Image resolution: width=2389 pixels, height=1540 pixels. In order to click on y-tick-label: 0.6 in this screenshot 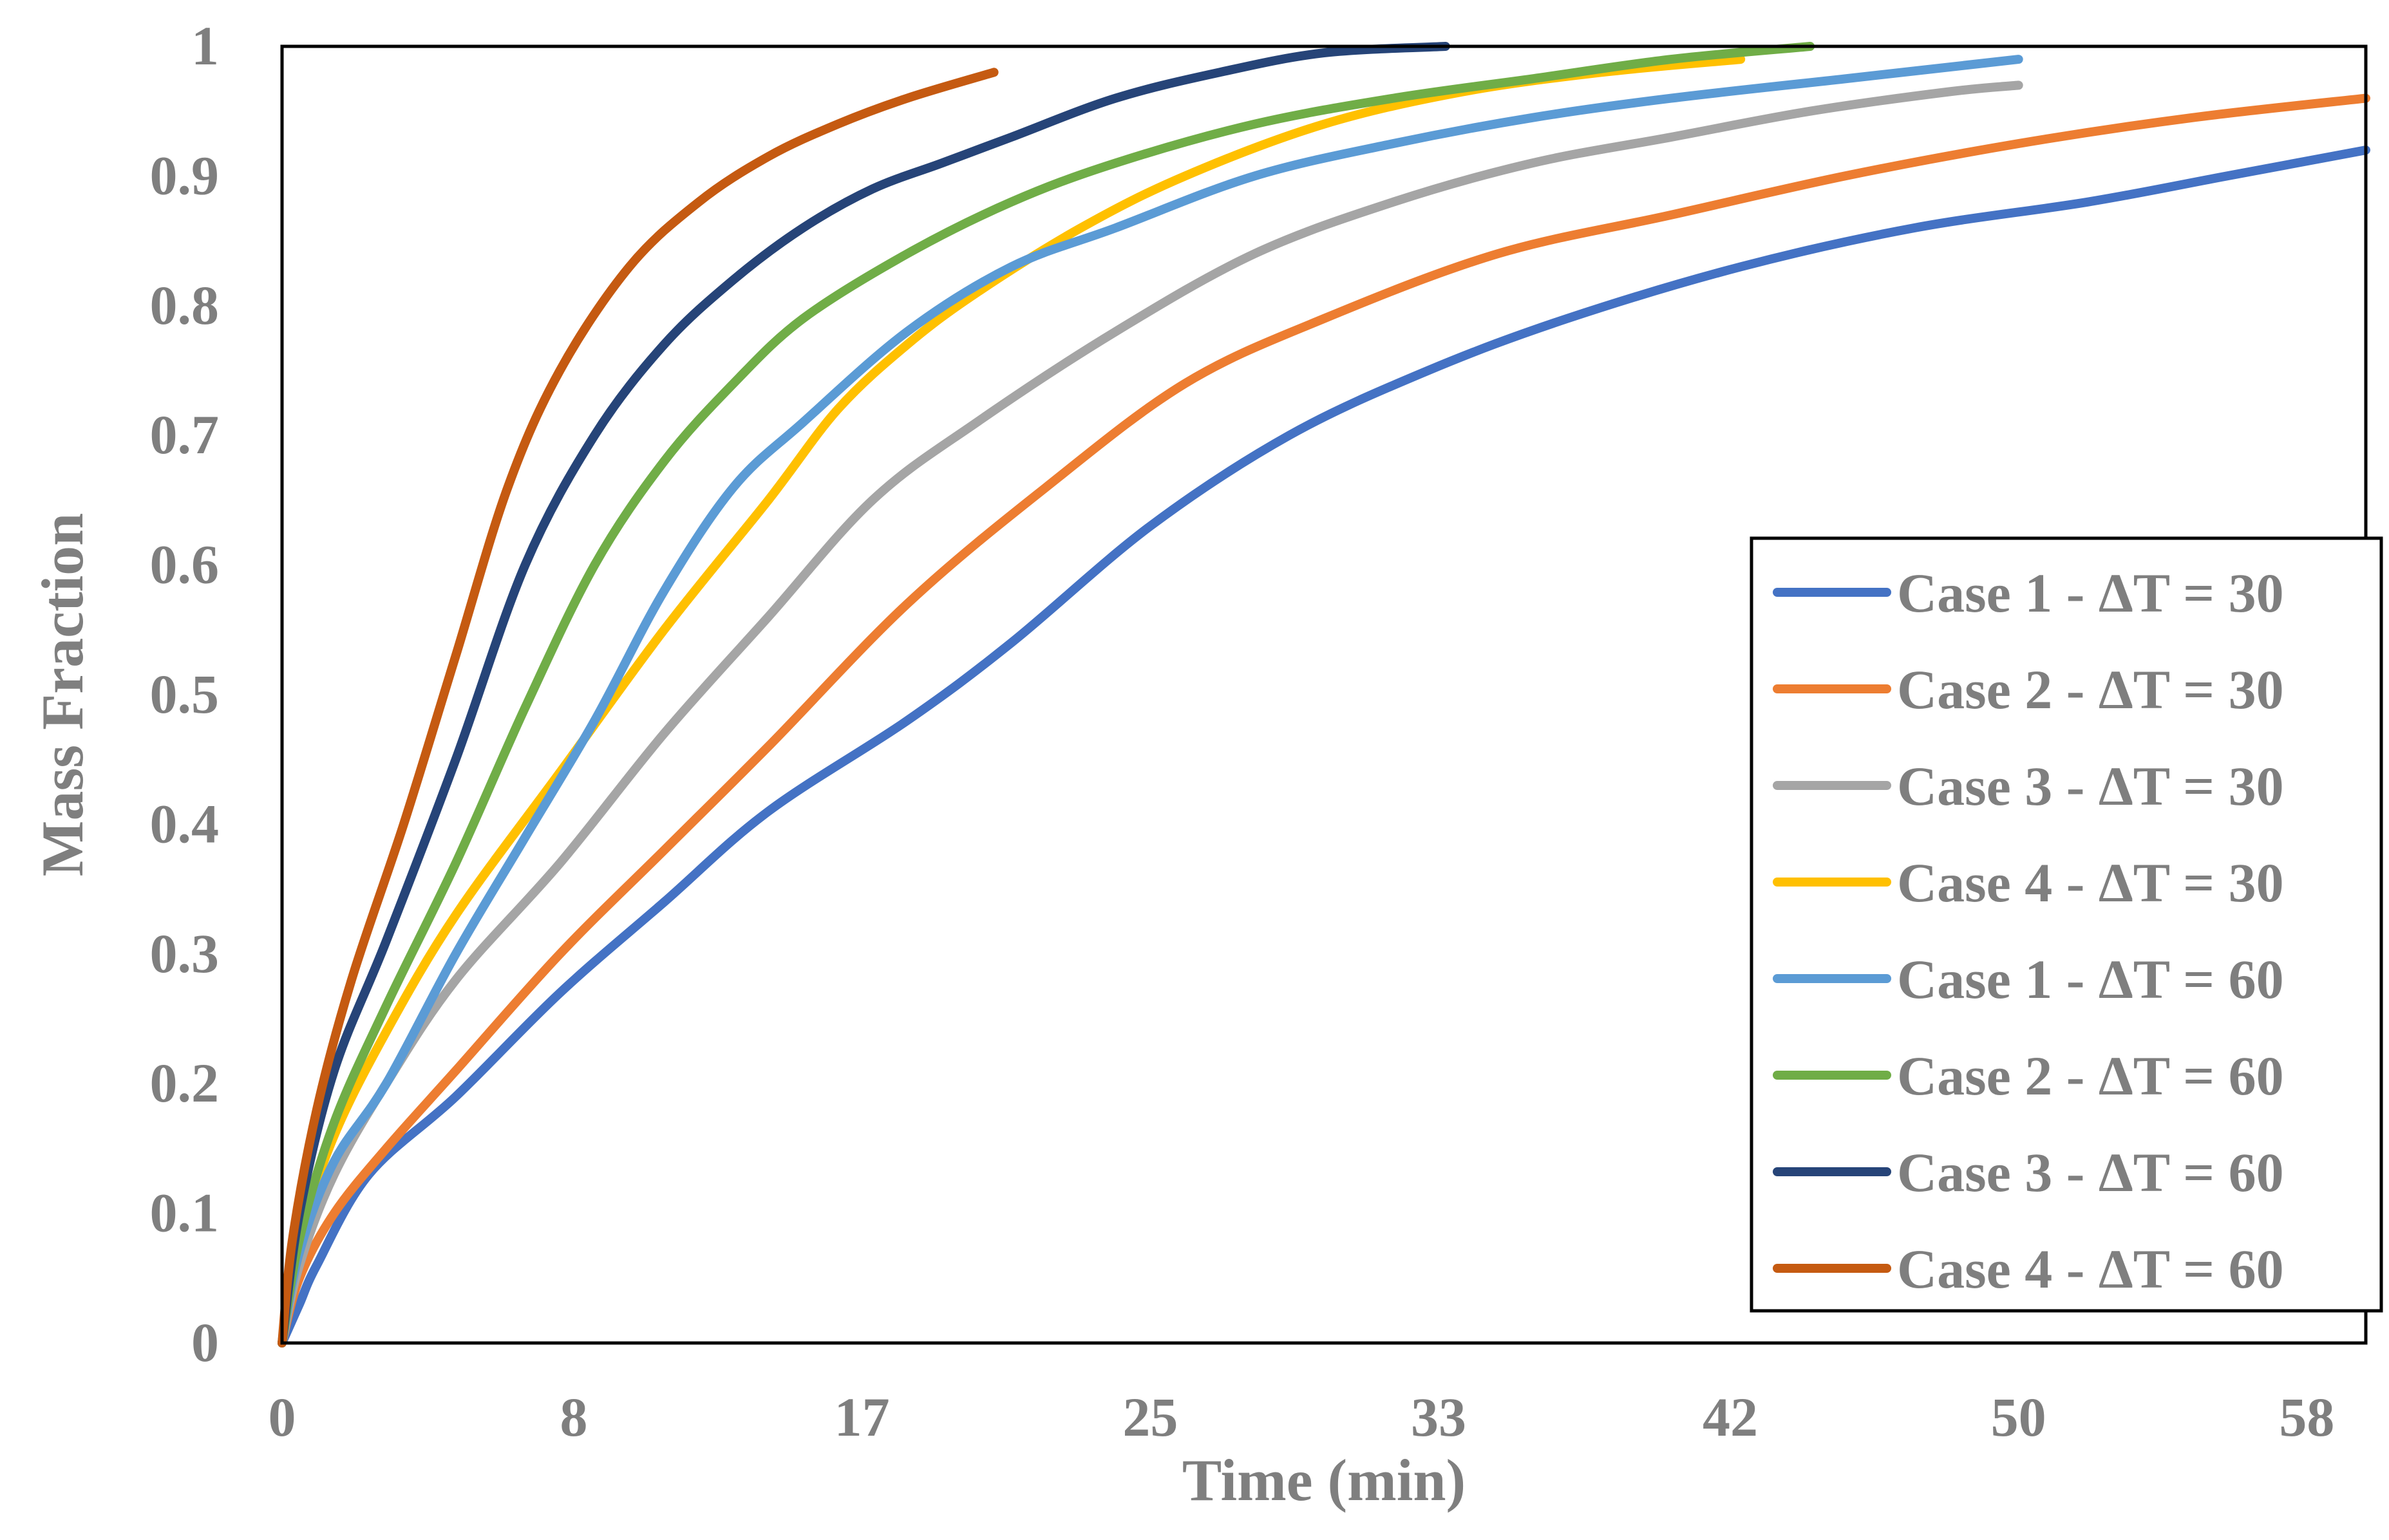, I will do `click(185, 565)`.